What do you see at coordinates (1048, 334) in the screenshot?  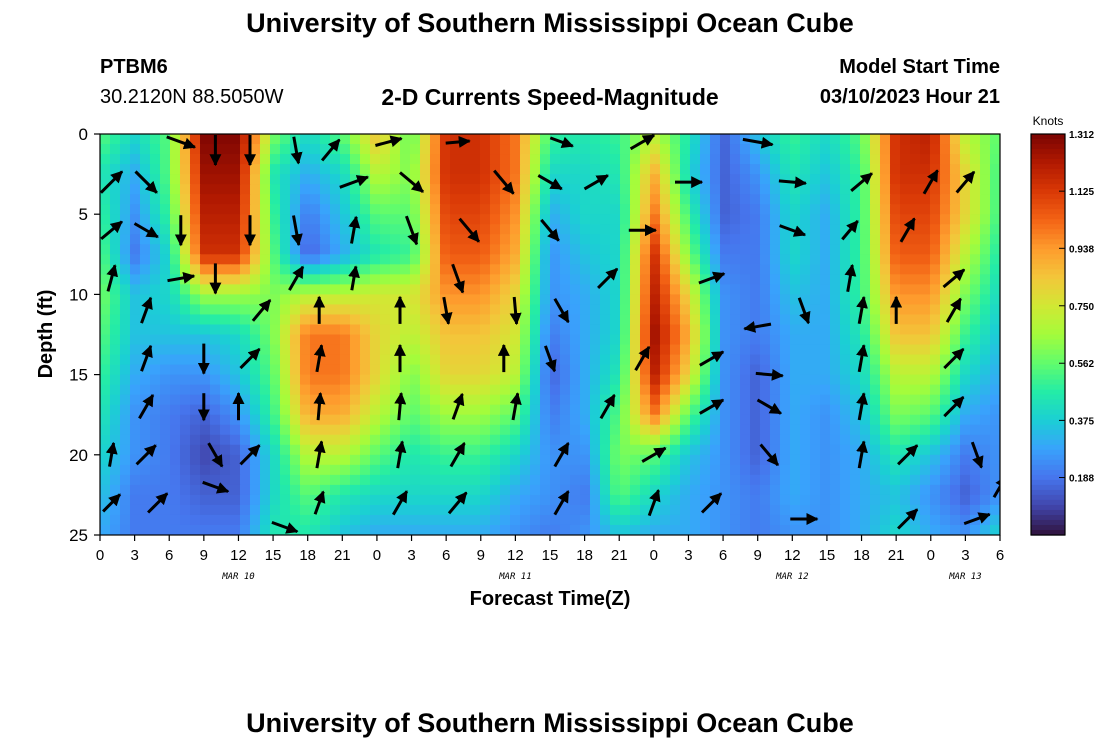 I see `colorbar-frame` at bounding box center [1048, 334].